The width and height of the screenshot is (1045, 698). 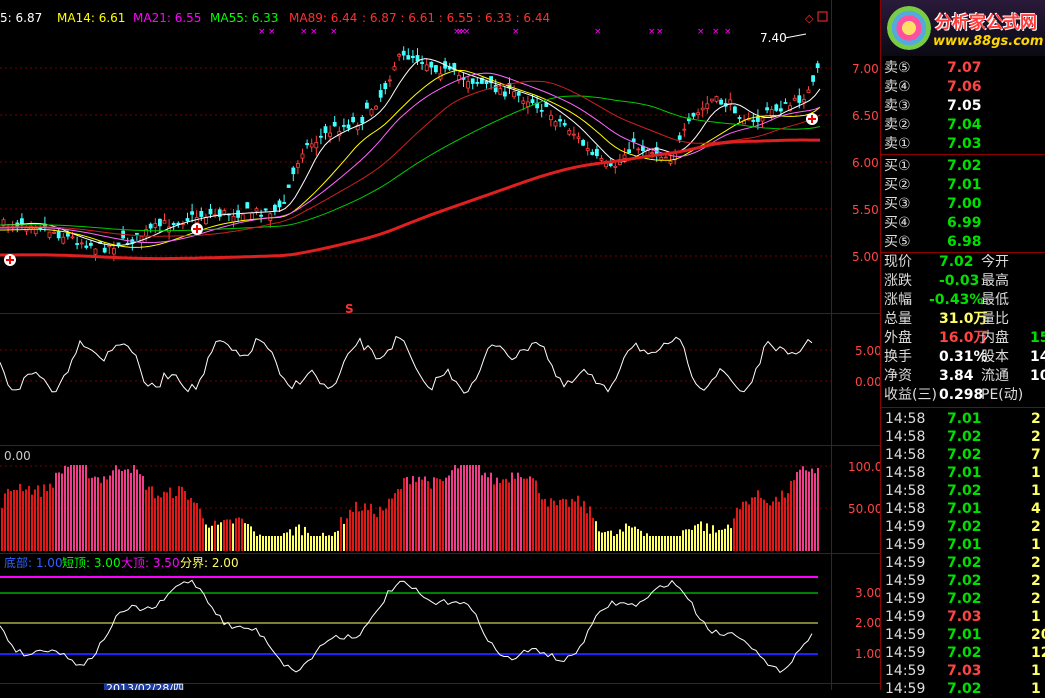 I want to click on logo-title: 分析家公式网, so click(x=986, y=23).